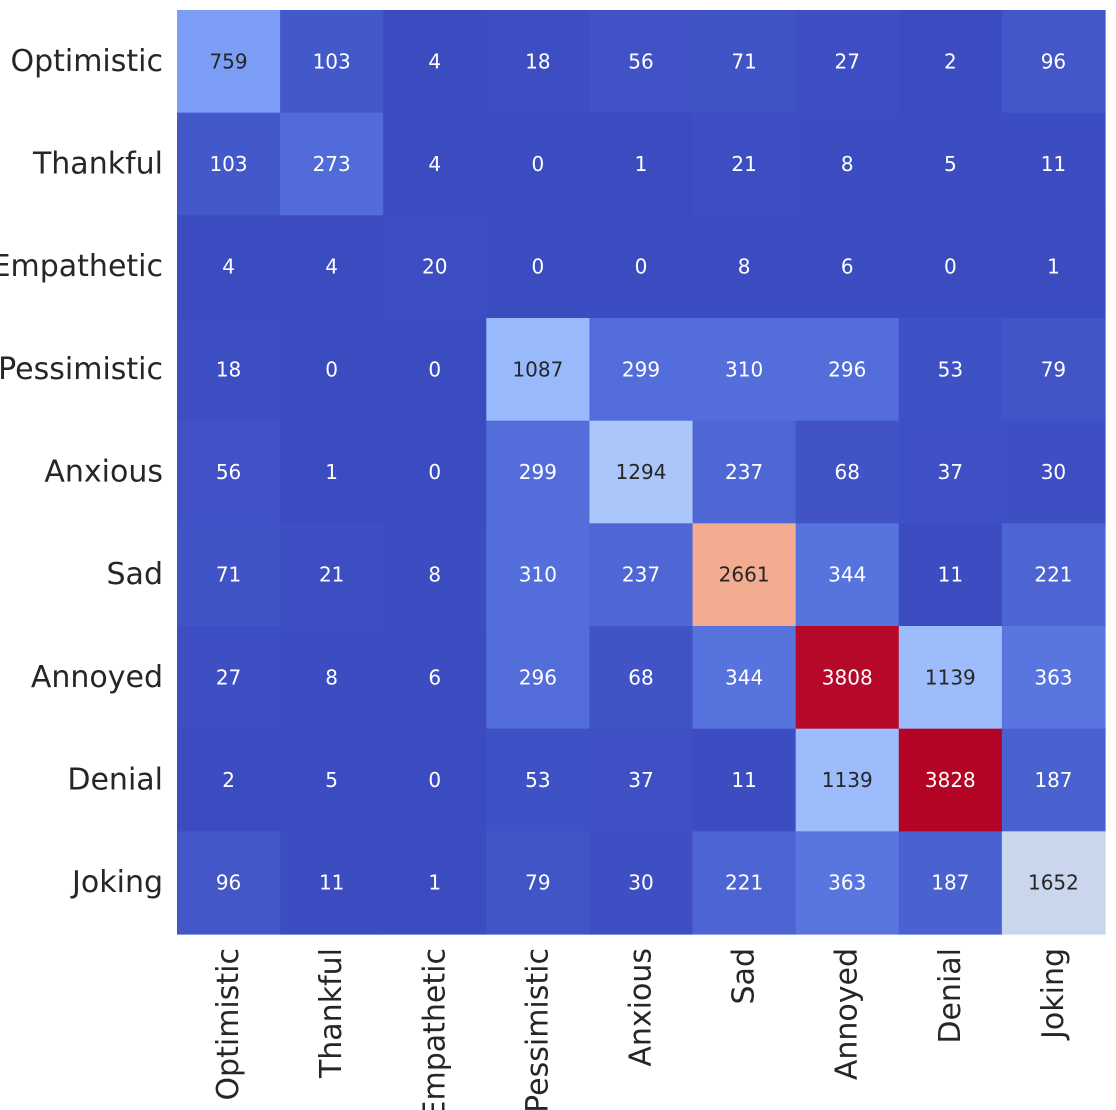 The width and height of the screenshot is (1116, 1110). I want to click on heatmap-cell-sad-thankful, so click(332, 575).